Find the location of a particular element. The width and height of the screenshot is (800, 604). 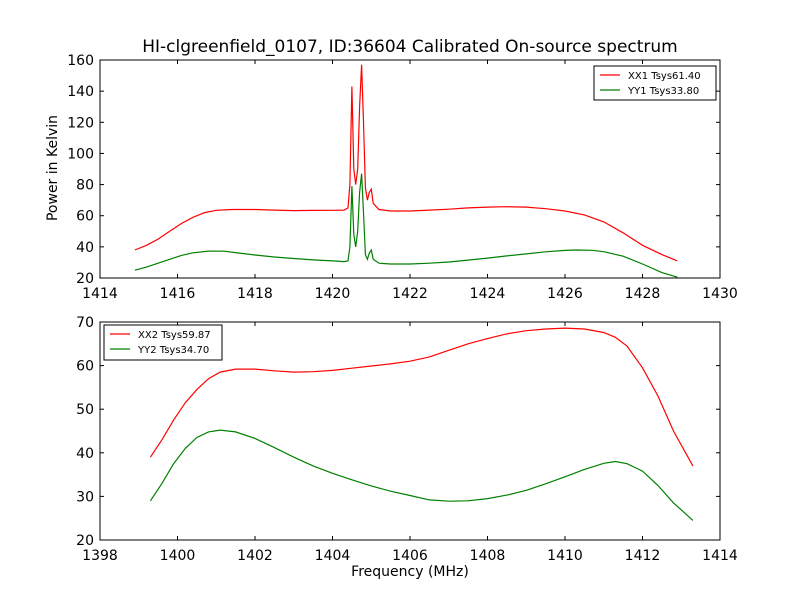

x-tick-label: 1410 is located at coordinates (565, 556).